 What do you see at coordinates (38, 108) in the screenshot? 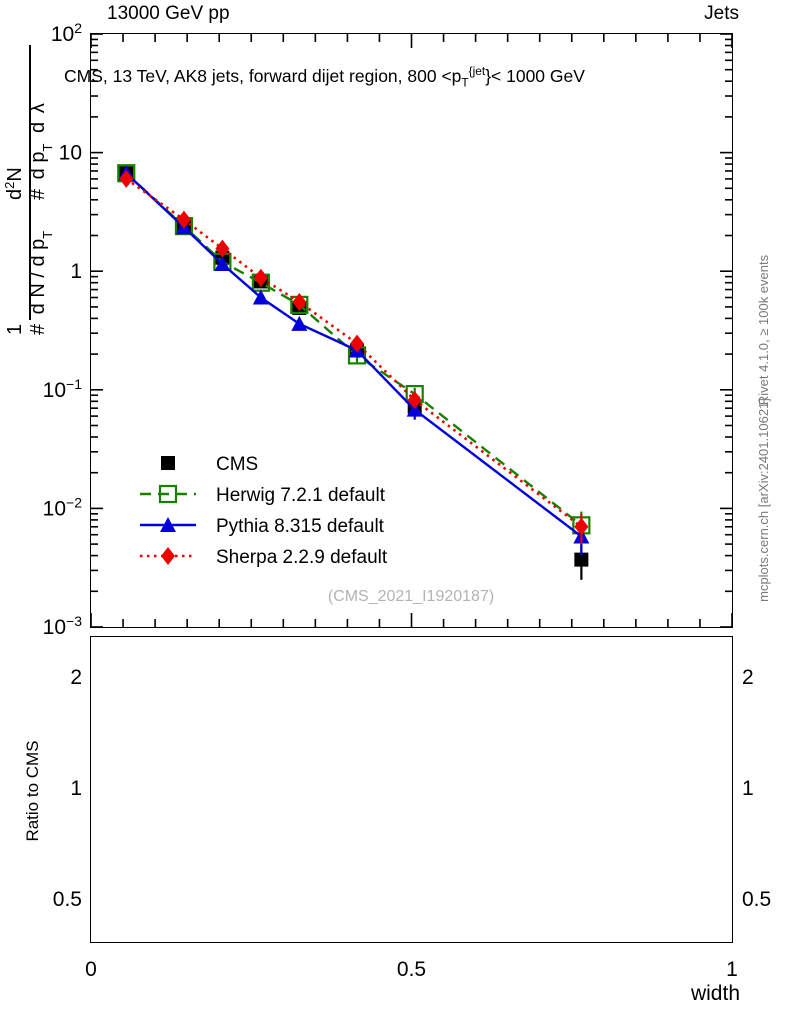
I see `ylabel-lambda: λ` at bounding box center [38, 108].